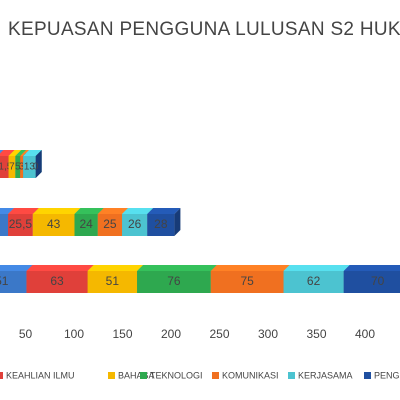 The width and height of the screenshot is (400, 400). What do you see at coordinates (317, 334) in the screenshot?
I see `x-tick-label: 350` at bounding box center [317, 334].